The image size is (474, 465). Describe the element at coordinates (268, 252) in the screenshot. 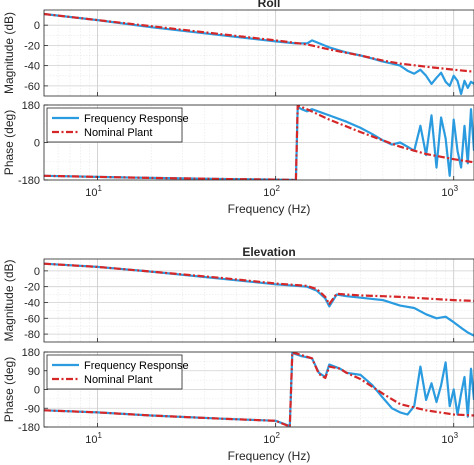

I see `chart-title: Elevation` at that location.